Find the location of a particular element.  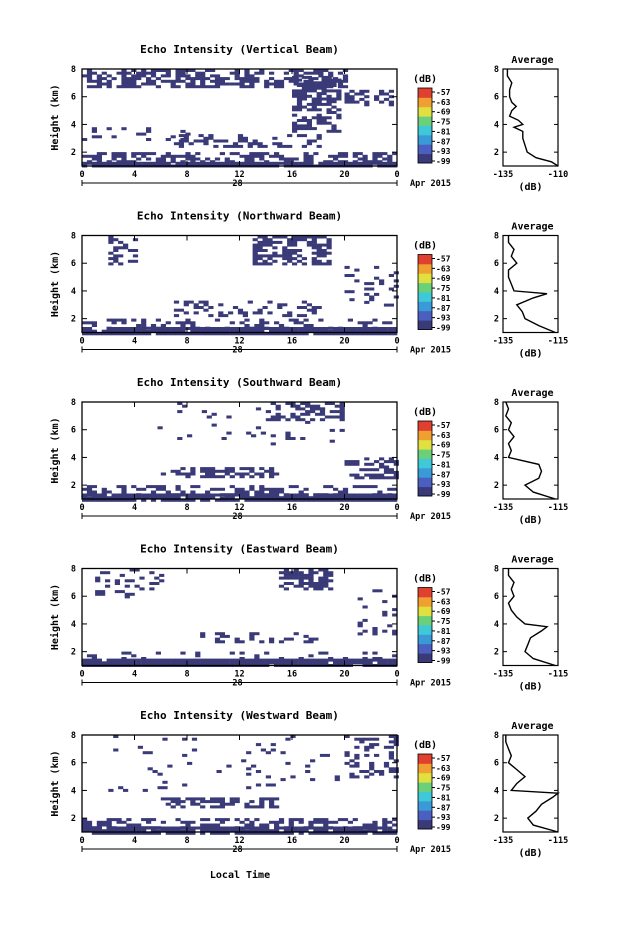

profile-y-tick-label: 6 is located at coordinates (496, 98).